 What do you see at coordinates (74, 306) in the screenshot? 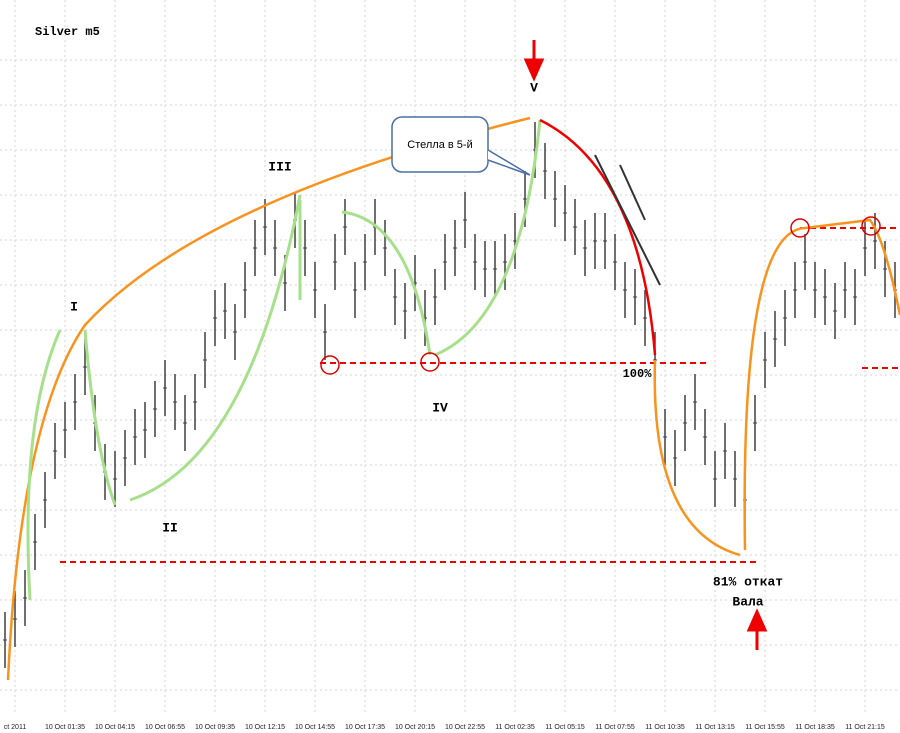
I see `annotation: I` at bounding box center [74, 306].